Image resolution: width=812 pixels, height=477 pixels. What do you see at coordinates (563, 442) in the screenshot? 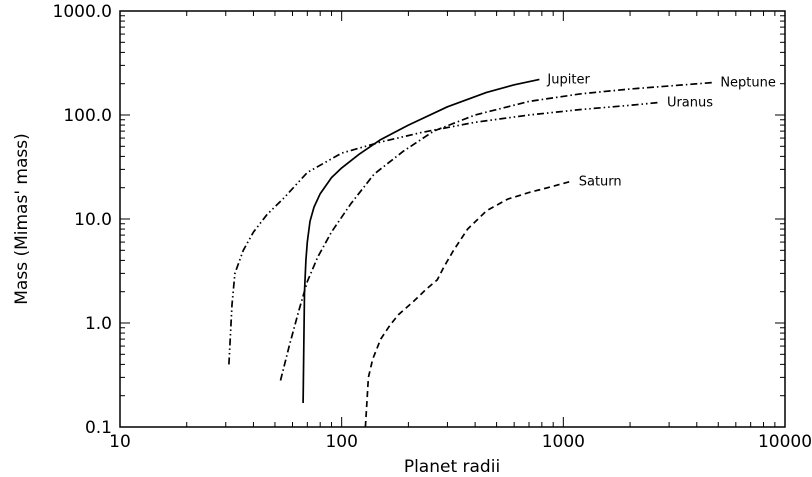
I see `x-tick-label: 1000` at bounding box center [563, 442].